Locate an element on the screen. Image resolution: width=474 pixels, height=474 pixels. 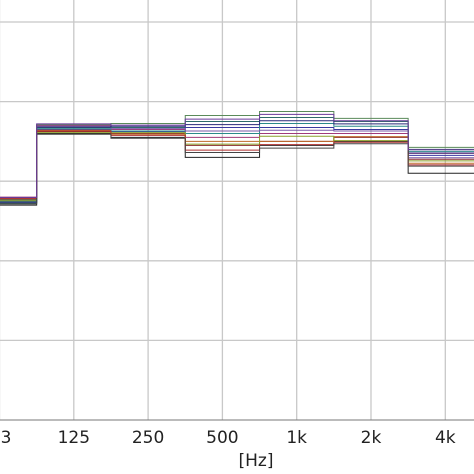
x-tick-label: 3 is located at coordinates (6, 438).